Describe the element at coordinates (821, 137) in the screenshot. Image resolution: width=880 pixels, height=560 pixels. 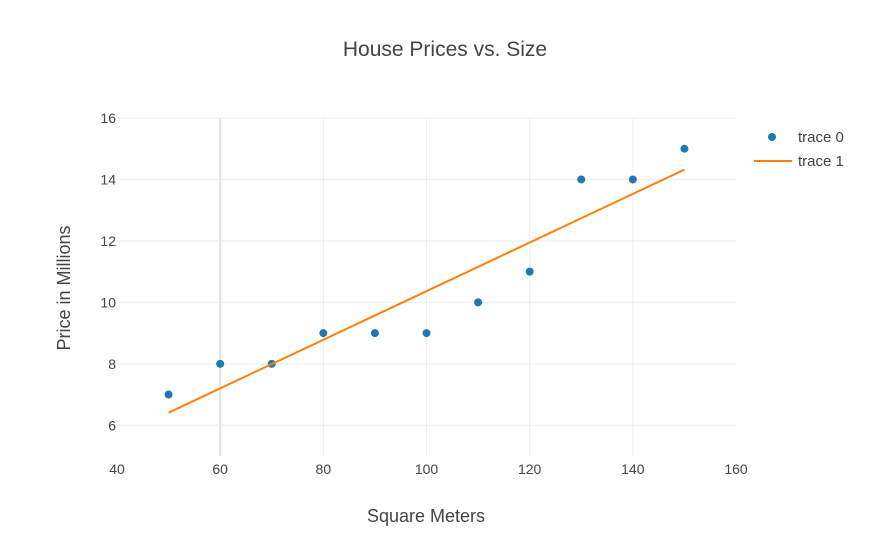
I see `legend-label: trace 0` at that location.